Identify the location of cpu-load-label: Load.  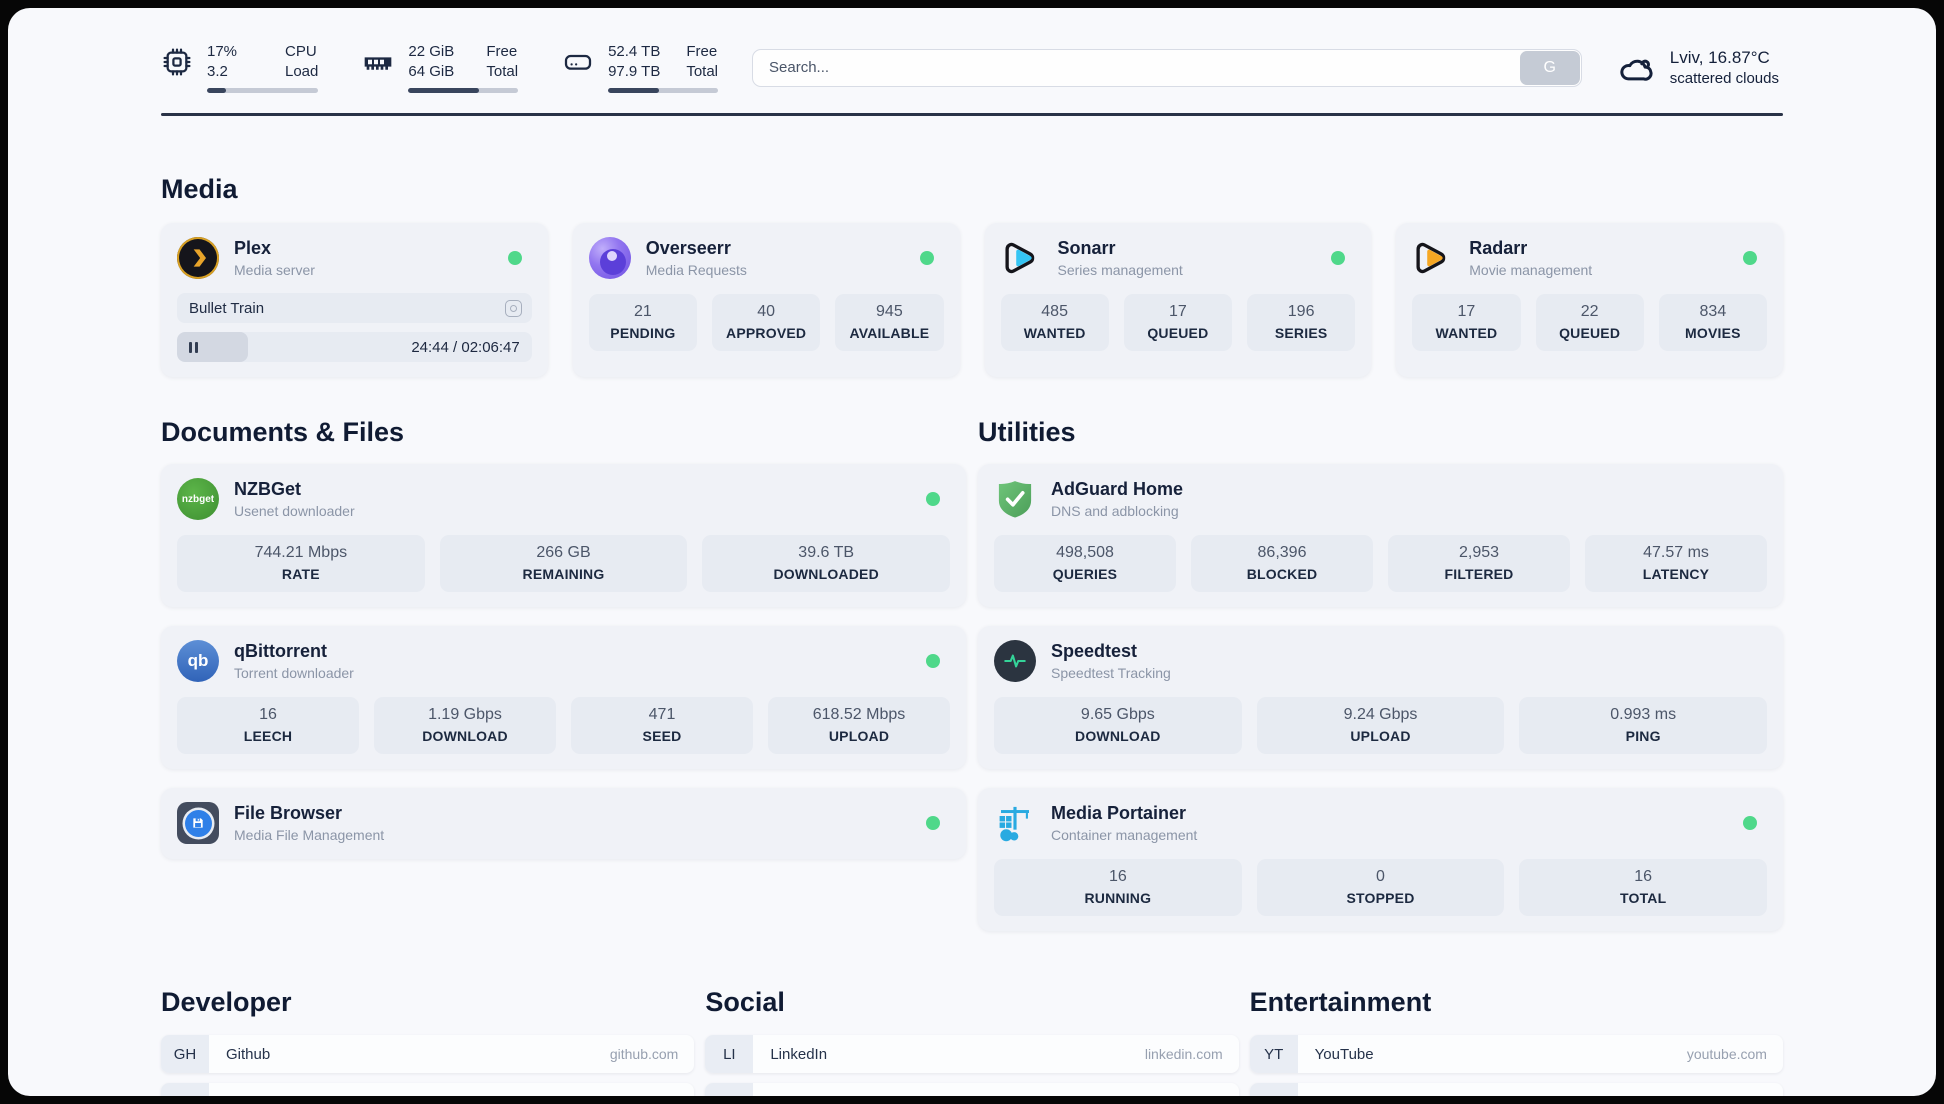
(302, 71).